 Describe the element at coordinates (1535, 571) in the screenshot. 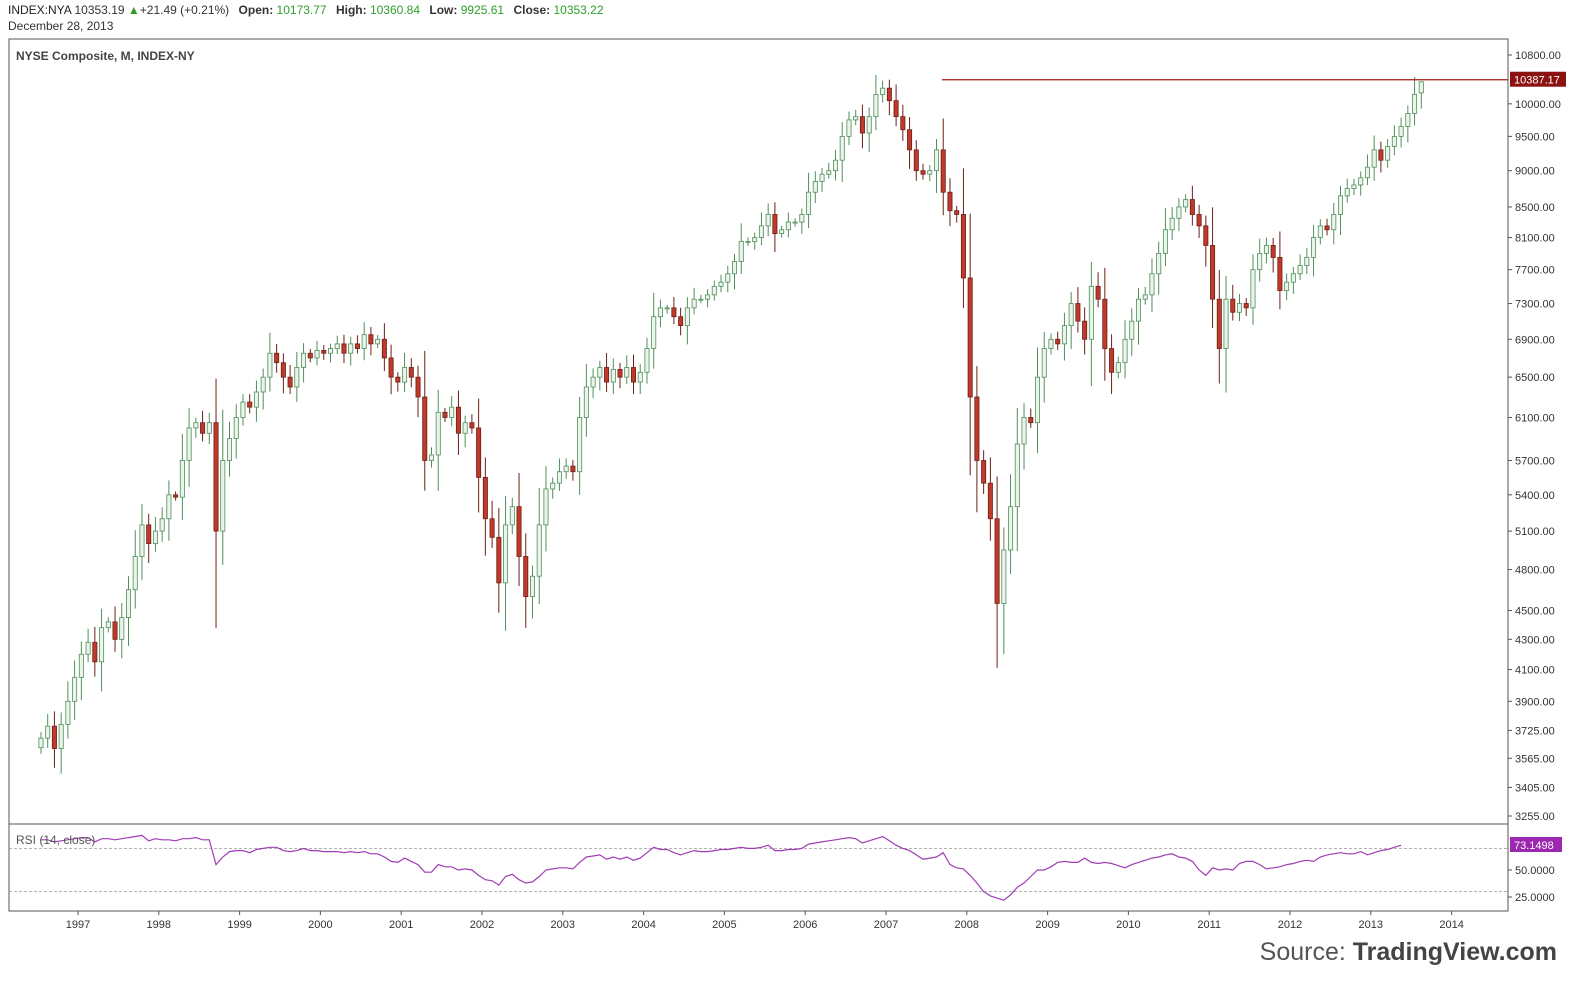

I see `price-y-label: 4800.00` at that location.